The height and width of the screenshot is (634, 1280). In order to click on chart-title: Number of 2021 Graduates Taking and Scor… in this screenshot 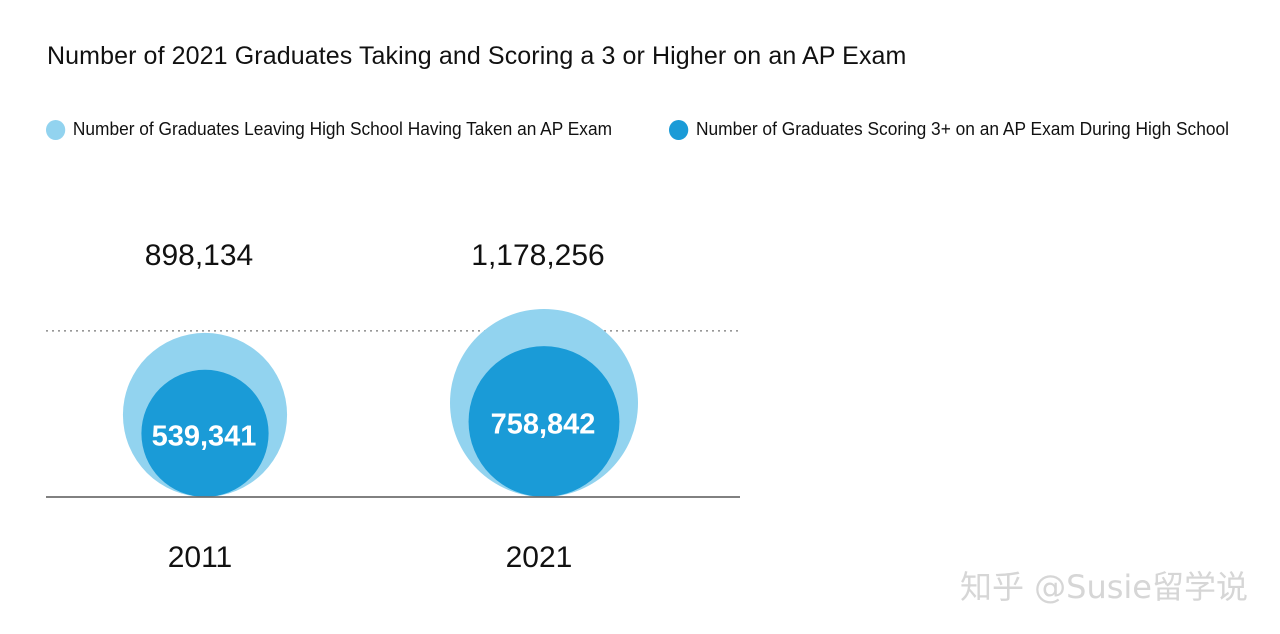, I will do `click(477, 56)`.